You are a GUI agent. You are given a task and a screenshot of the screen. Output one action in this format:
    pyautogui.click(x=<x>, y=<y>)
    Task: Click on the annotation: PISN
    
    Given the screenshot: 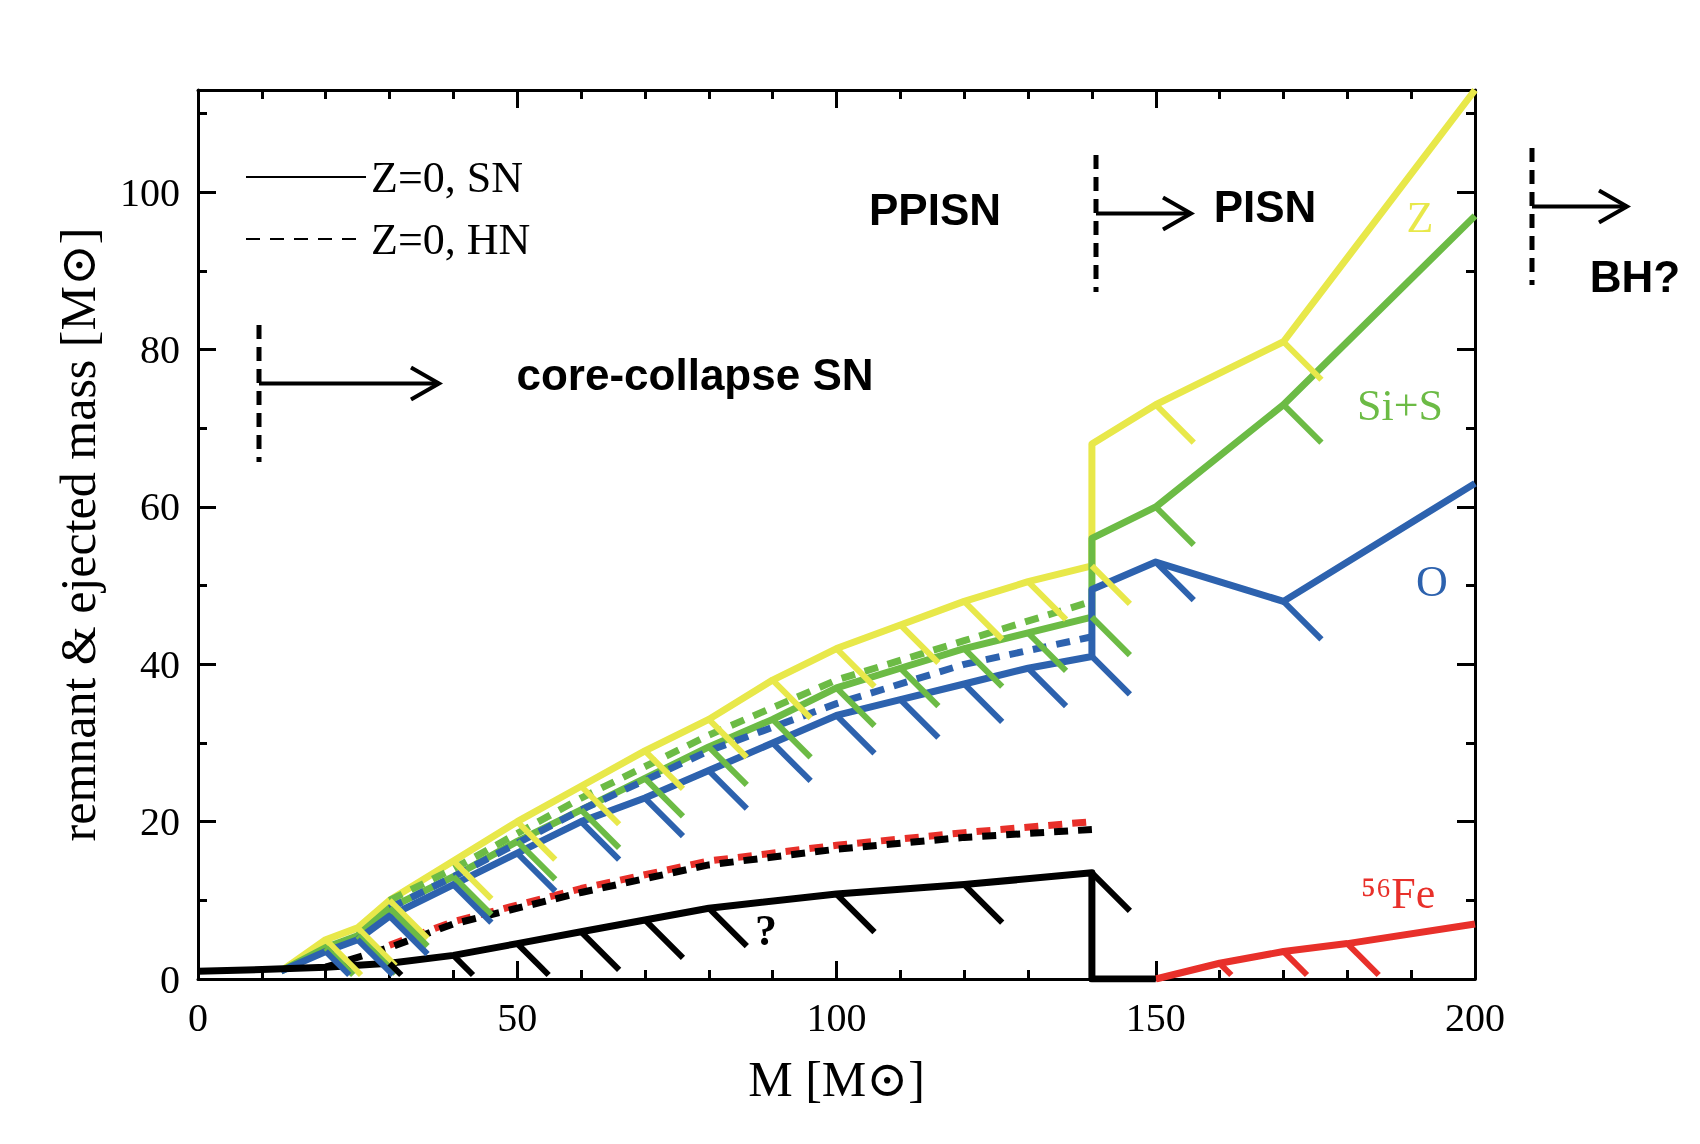 What is the action you would take?
    pyautogui.click(x=1265, y=206)
    